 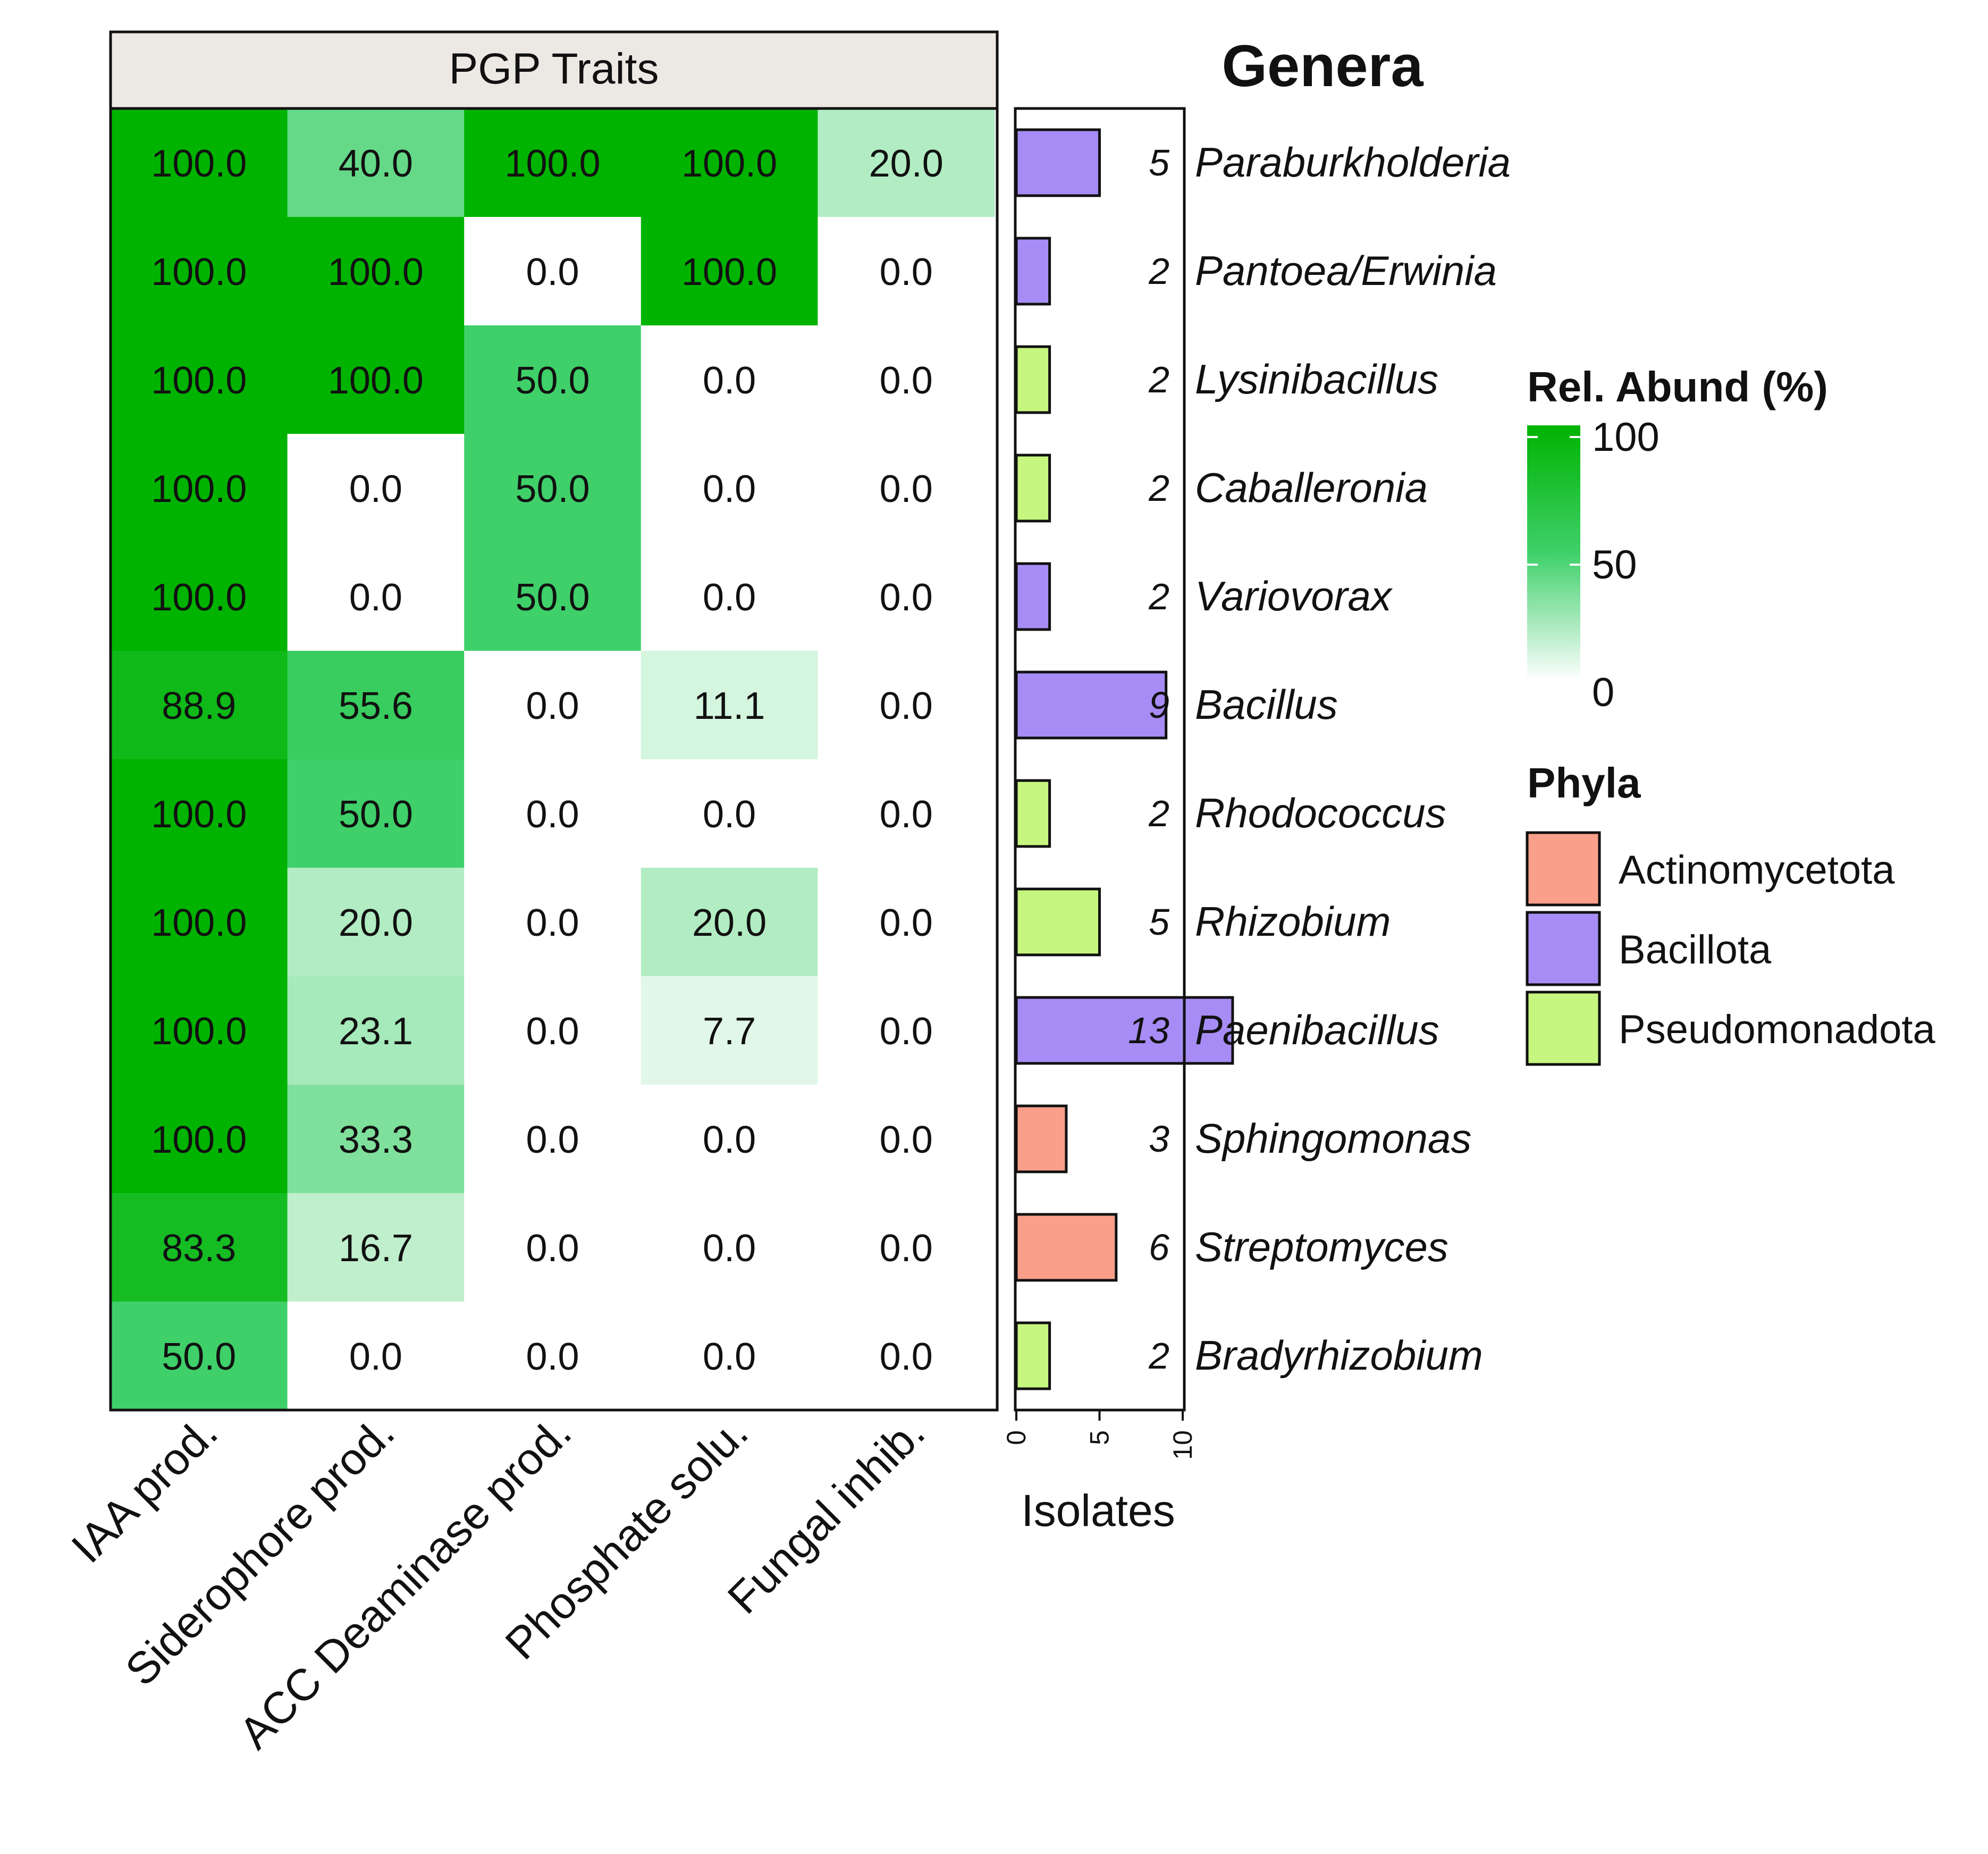 What do you see at coordinates (1695, 950) in the screenshot?
I see `phyla-legend-label: Bacillota` at bounding box center [1695, 950].